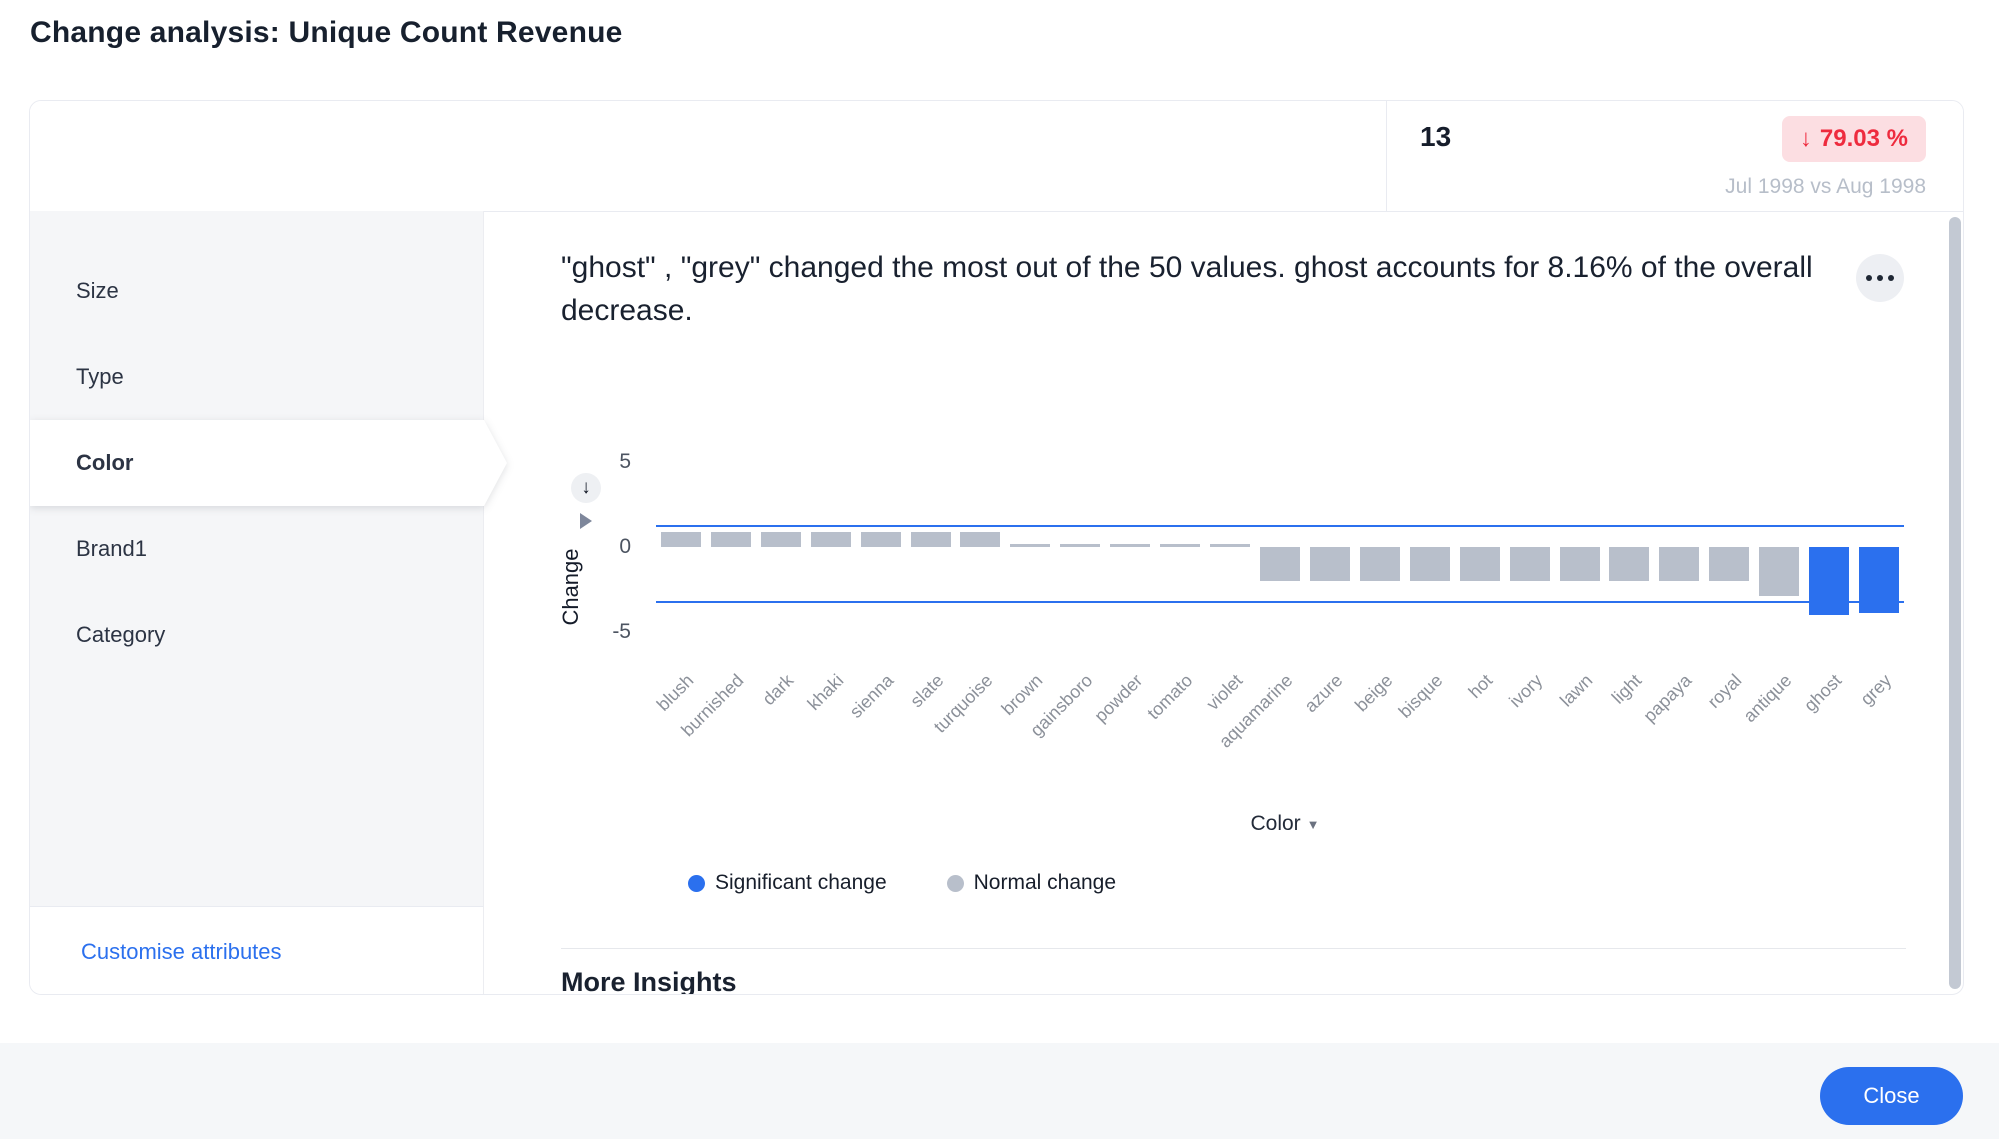  I want to click on metric-value: 13, so click(1436, 136).